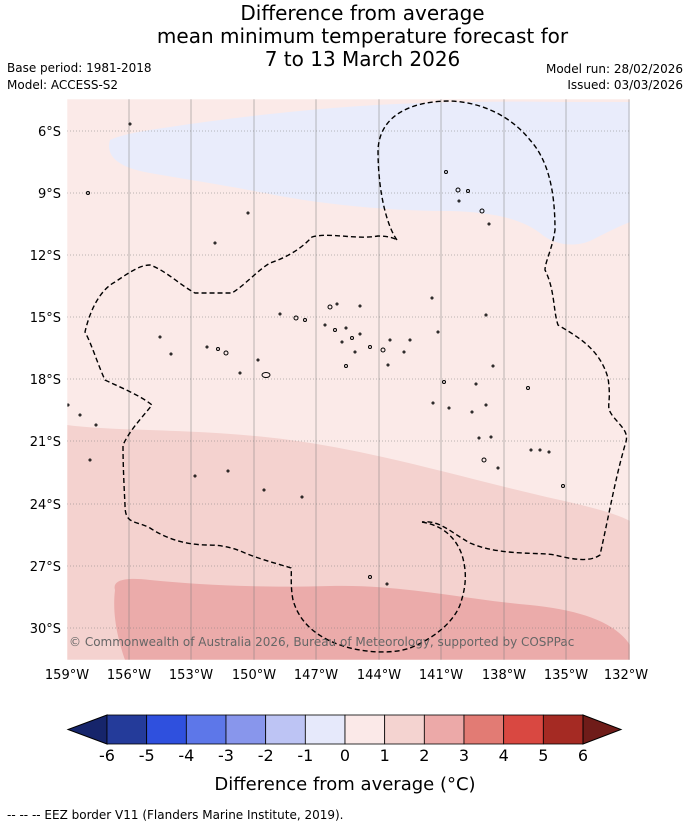  What do you see at coordinates (504, 675) in the screenshot?
I see `lon-label: 138°W` at bounding box center [504, 675].